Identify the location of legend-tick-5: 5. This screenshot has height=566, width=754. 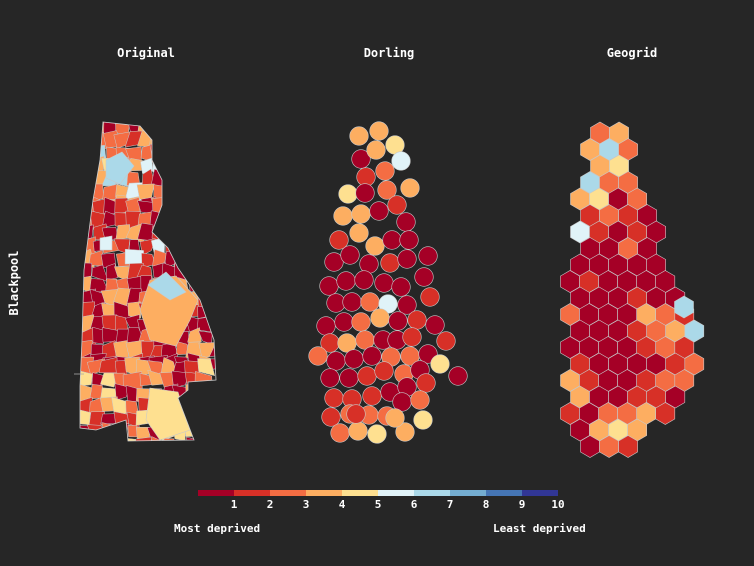
(378, 504).